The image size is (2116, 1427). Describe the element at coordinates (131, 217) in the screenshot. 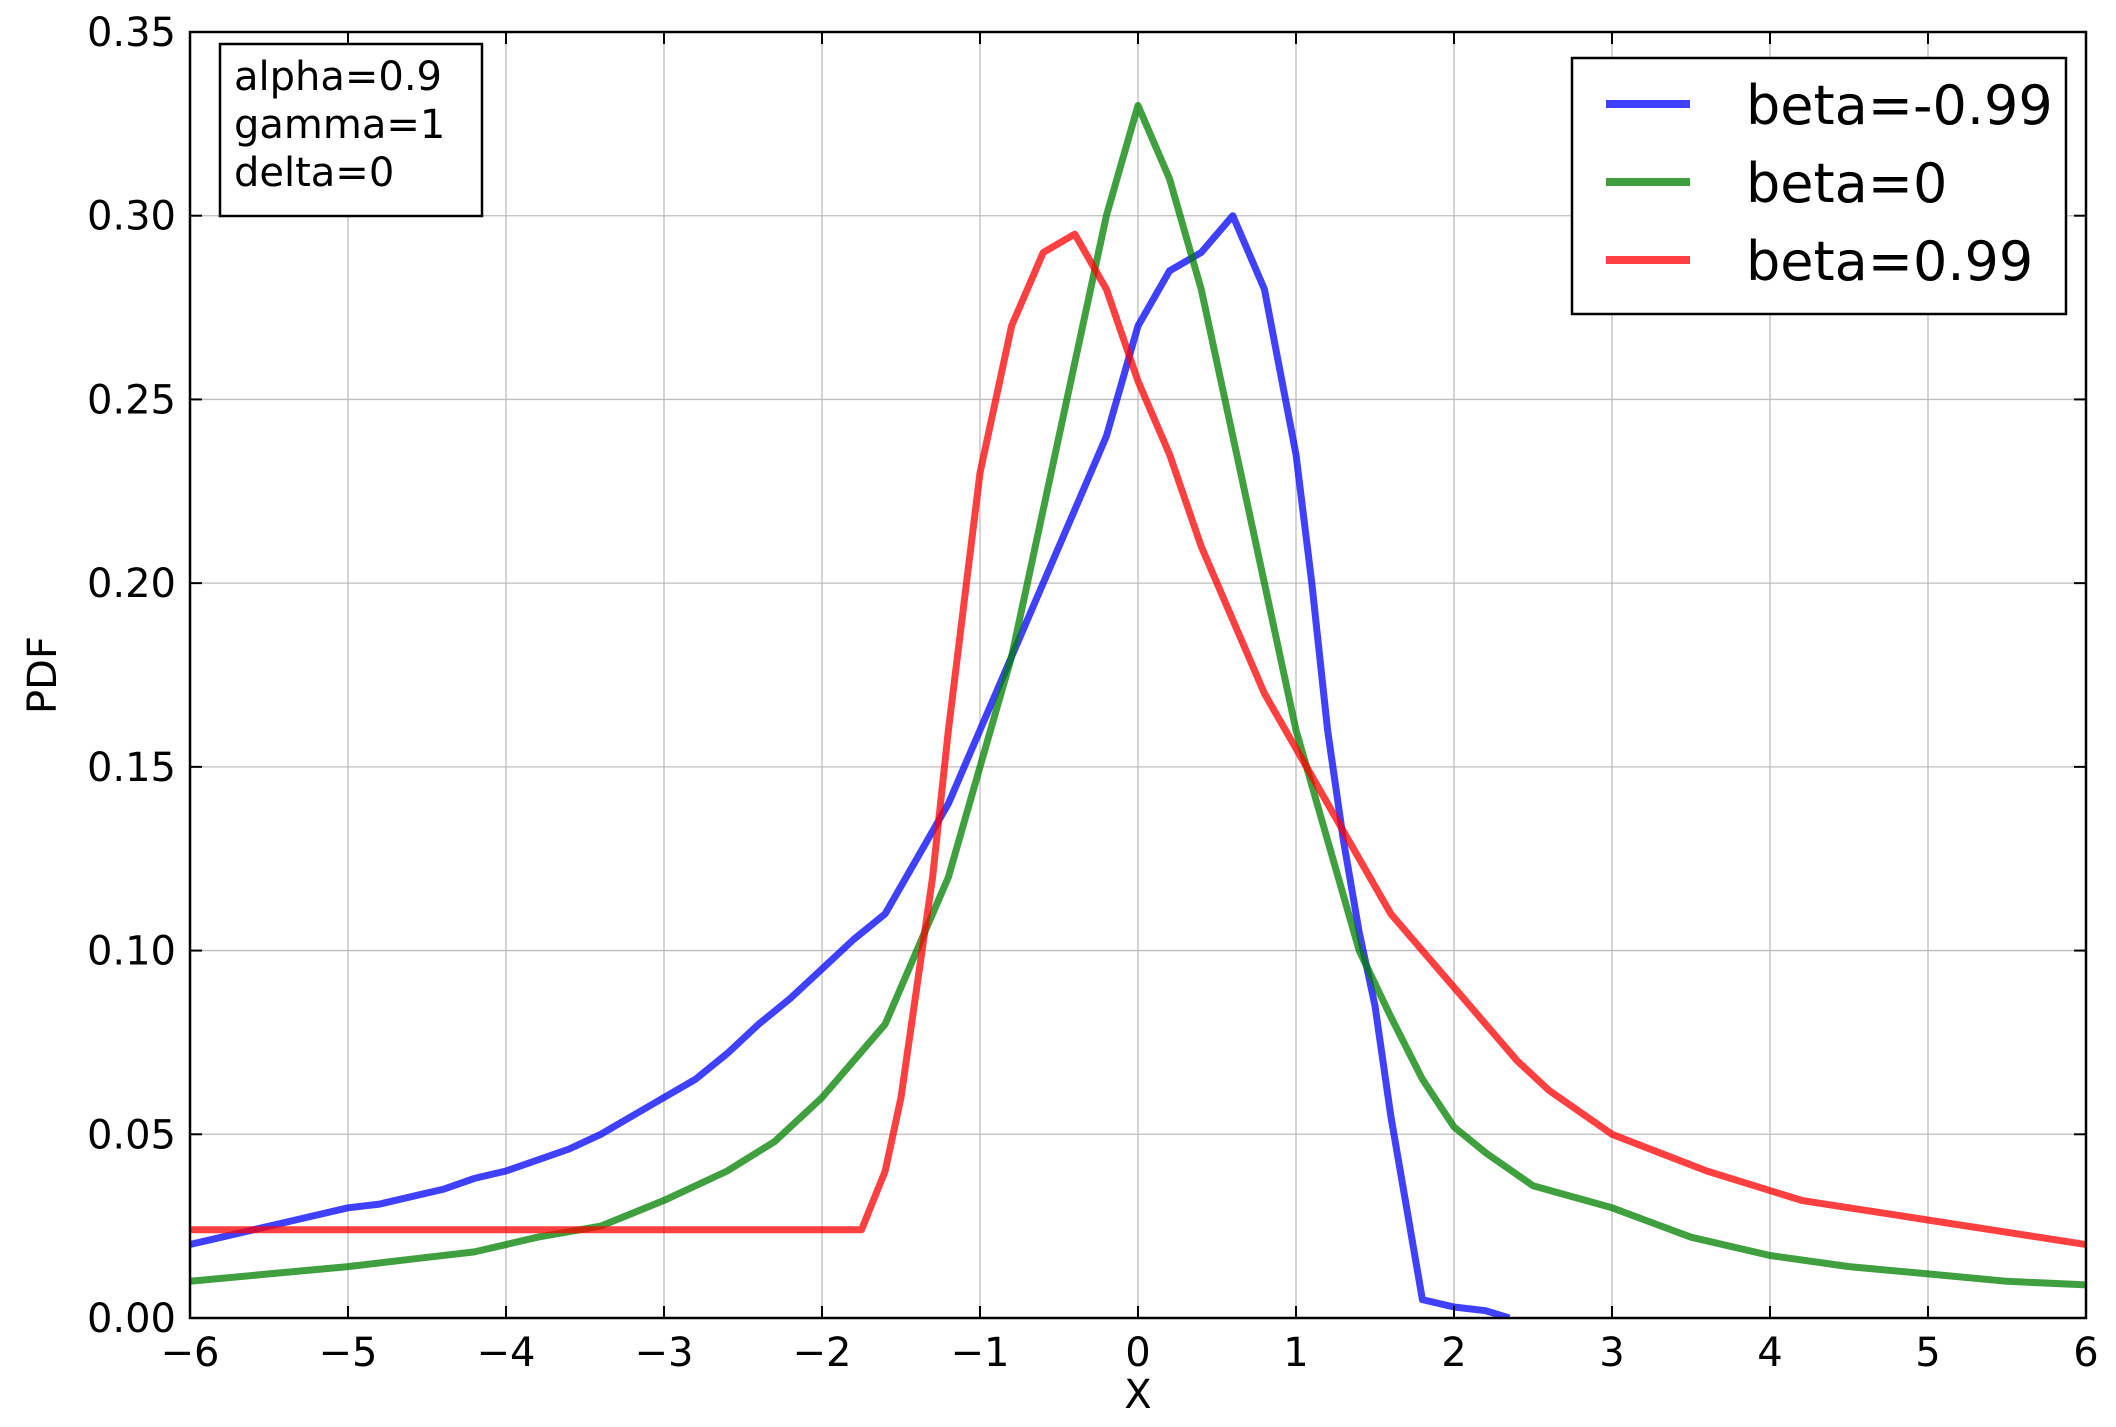

I see `y-tick-label: 0.30` at that location.